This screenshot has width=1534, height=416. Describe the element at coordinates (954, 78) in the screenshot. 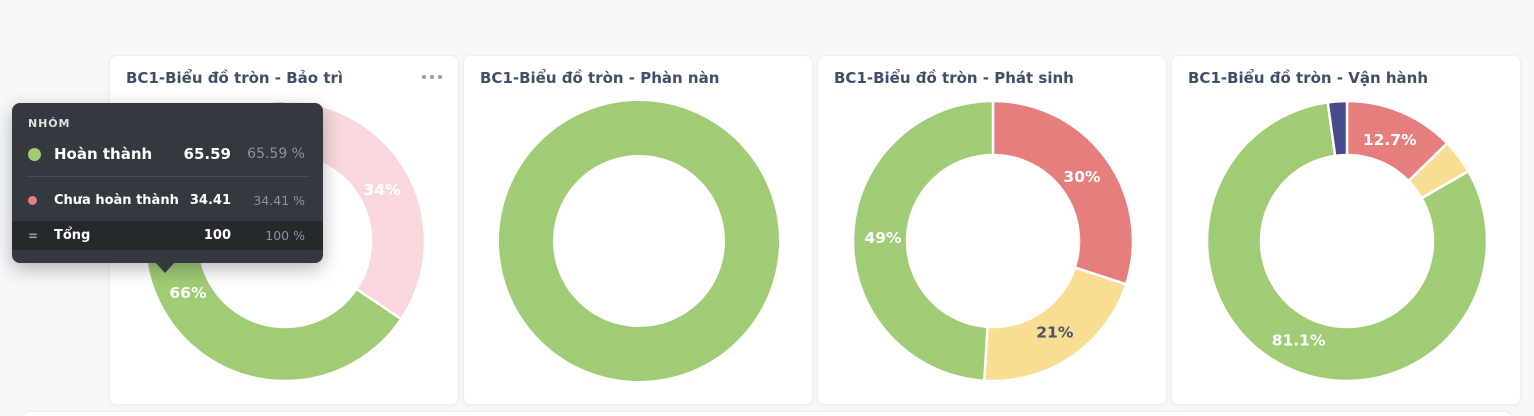

I see `chart-title: BC1-Biểu đồ tròn - Phát sinh` at that location.